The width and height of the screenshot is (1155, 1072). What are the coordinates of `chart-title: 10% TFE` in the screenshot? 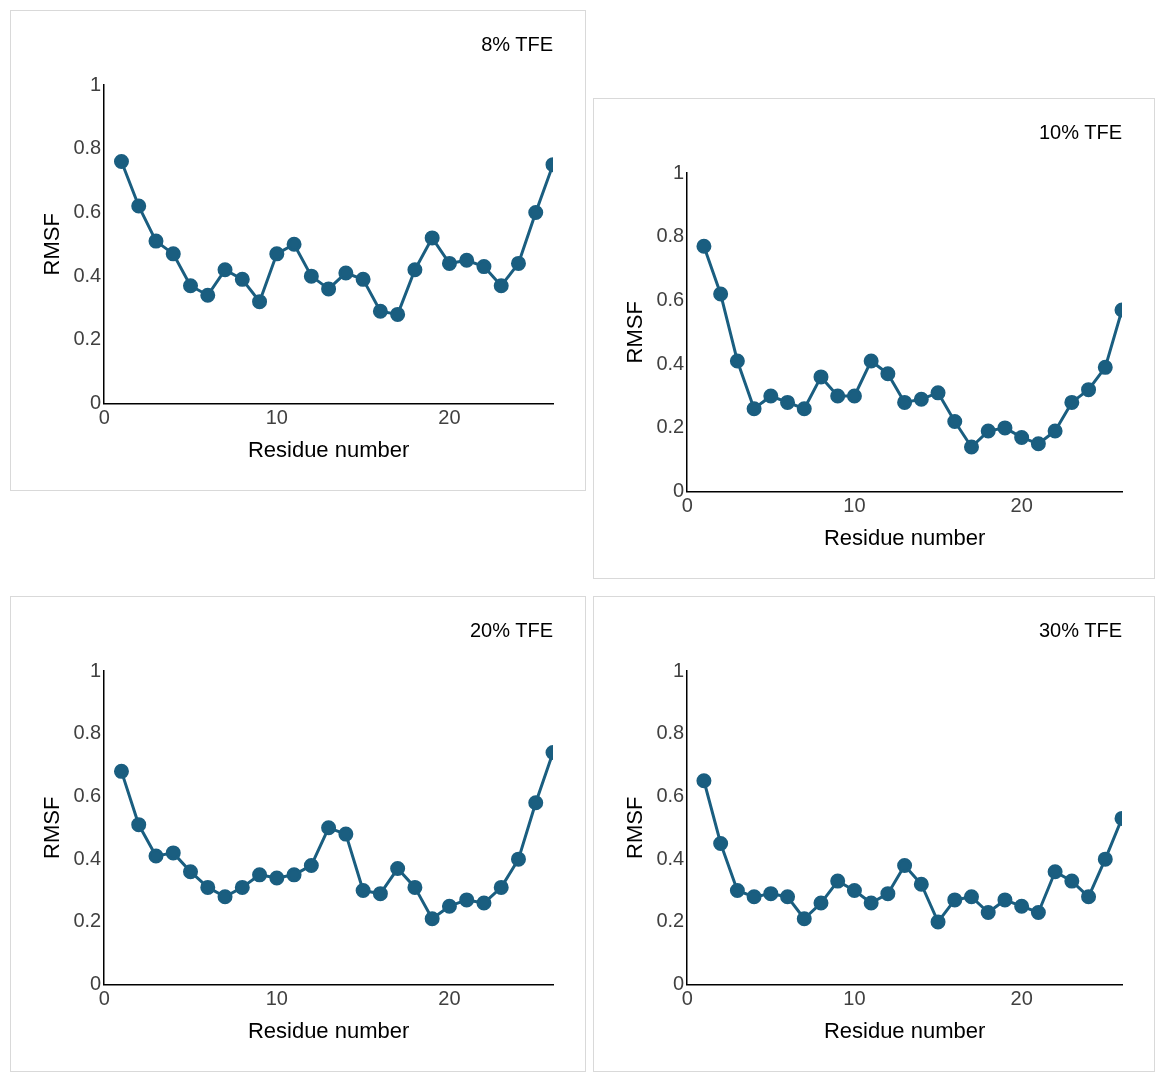 It's located at (1080, 131).